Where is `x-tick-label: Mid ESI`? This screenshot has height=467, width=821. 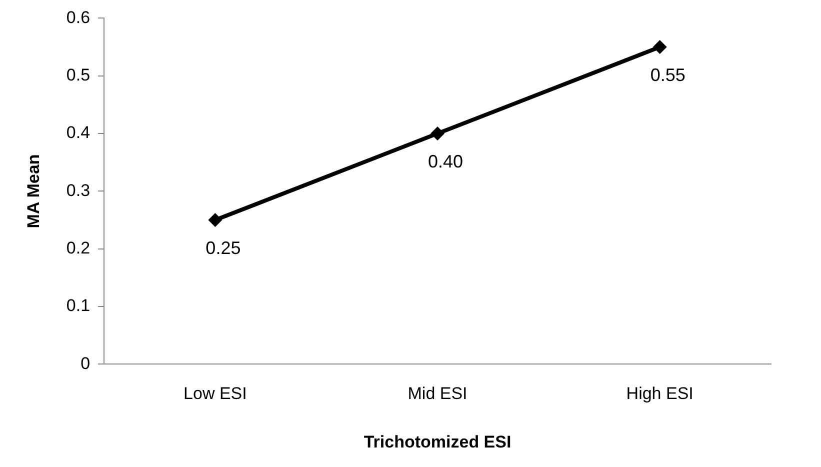
x-tick-label: Mid ESI is located at coordinates (438, 394).